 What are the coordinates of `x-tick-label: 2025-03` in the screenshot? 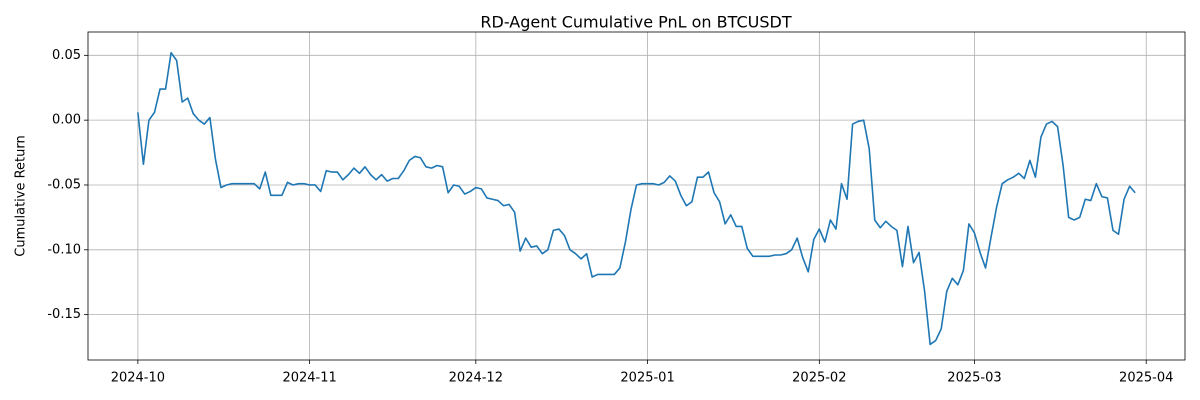 It's located at (974, 378).